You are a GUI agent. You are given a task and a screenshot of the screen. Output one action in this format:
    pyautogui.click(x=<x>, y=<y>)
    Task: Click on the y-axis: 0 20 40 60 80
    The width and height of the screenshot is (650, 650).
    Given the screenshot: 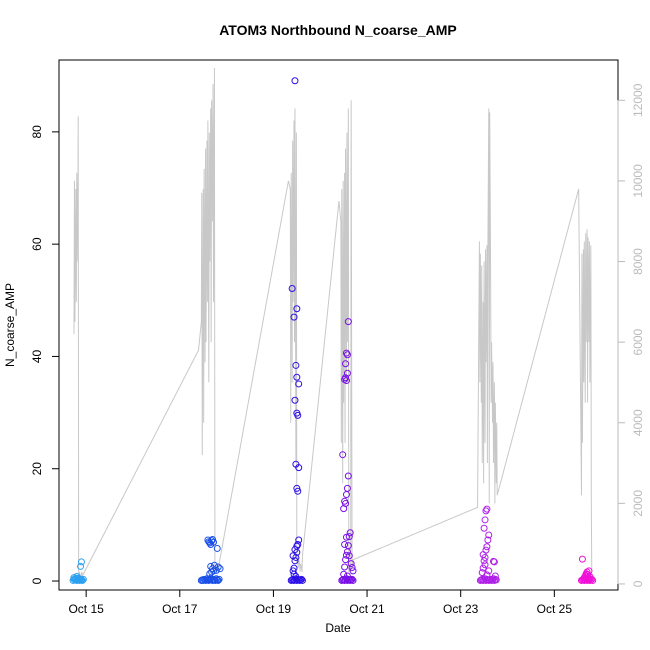 What is the action you would take?
    pyautogui.click(x=45, y=354)
    